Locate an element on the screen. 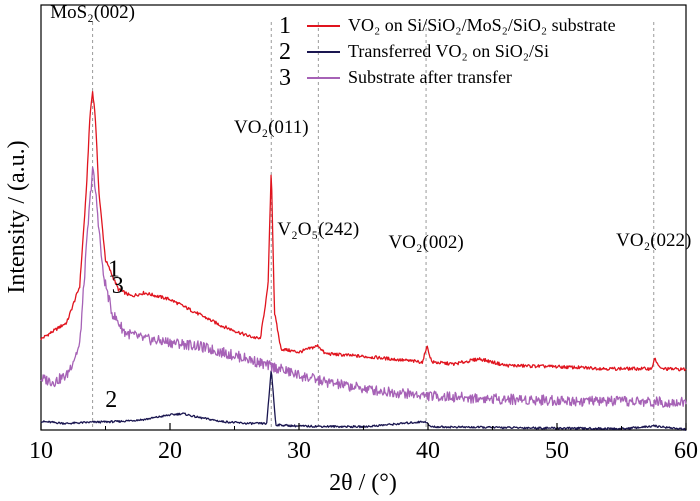  x-tick-label: 60 is located at coordinates (686, 451).